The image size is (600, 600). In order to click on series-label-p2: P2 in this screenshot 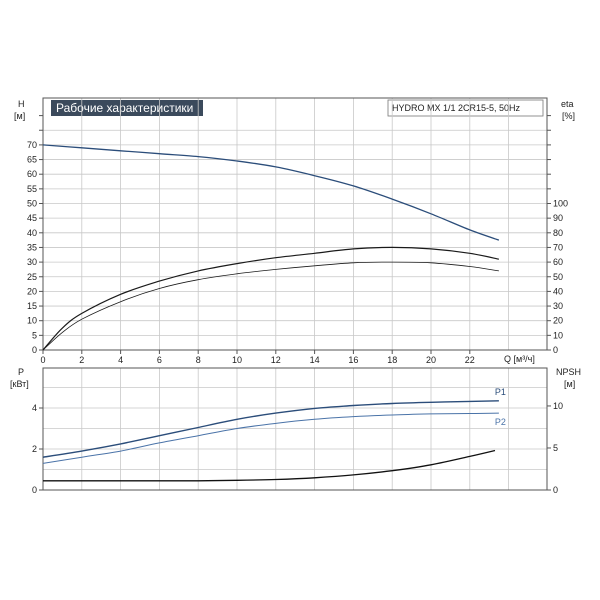, I will do `click(500, 422)`.